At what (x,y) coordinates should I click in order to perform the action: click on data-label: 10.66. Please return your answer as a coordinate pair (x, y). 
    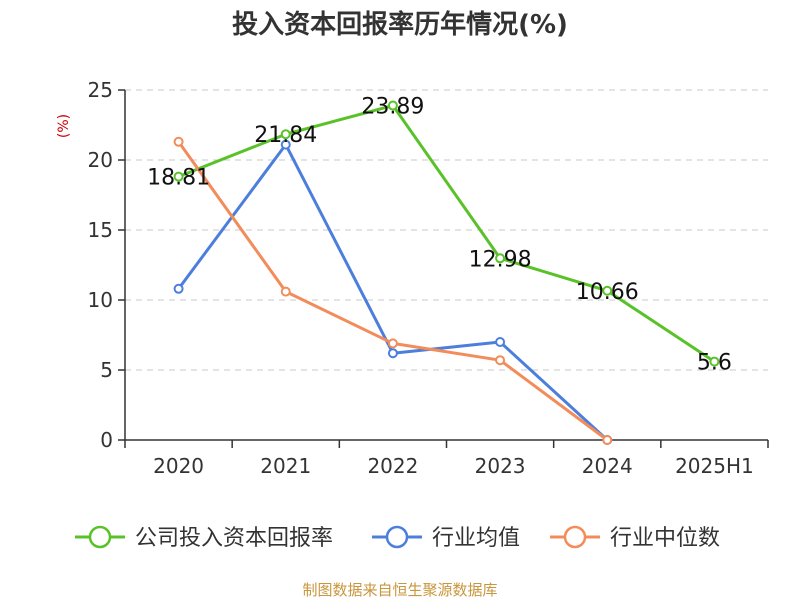
    Looking at the image, I should click on (607, 292).